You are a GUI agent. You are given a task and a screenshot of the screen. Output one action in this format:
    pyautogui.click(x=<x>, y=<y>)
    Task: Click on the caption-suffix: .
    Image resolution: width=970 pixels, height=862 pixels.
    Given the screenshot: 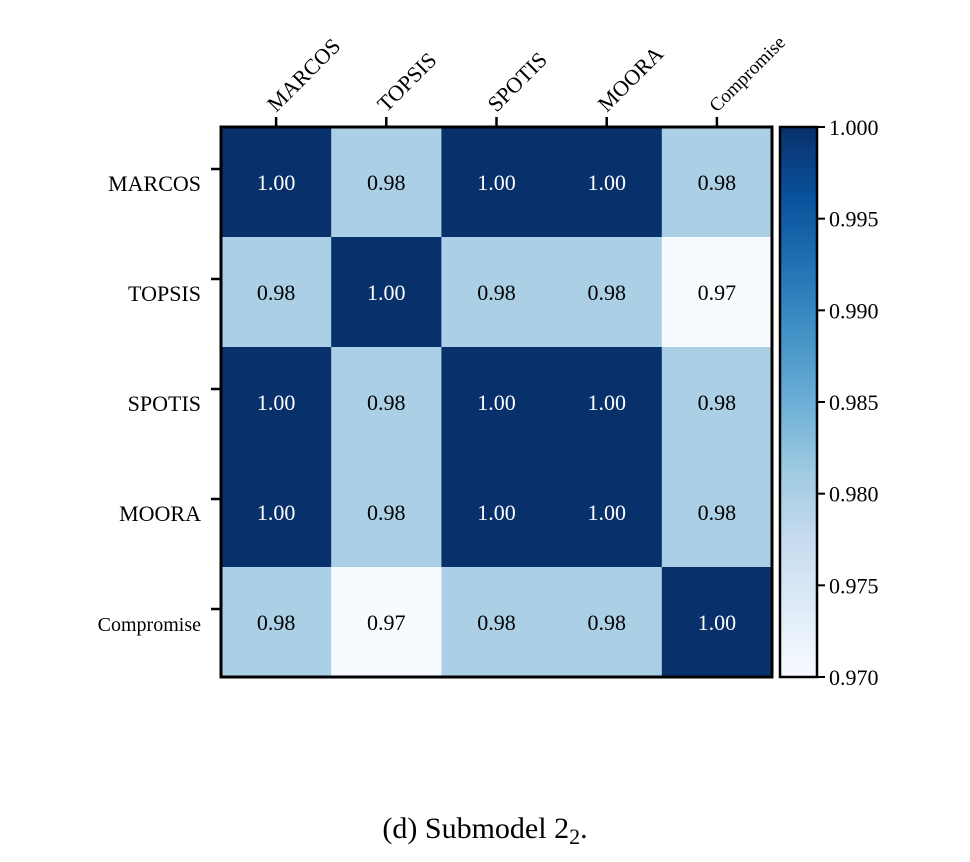 What is the action you would take?
    pyautogui.click(x=584, y=828)
    